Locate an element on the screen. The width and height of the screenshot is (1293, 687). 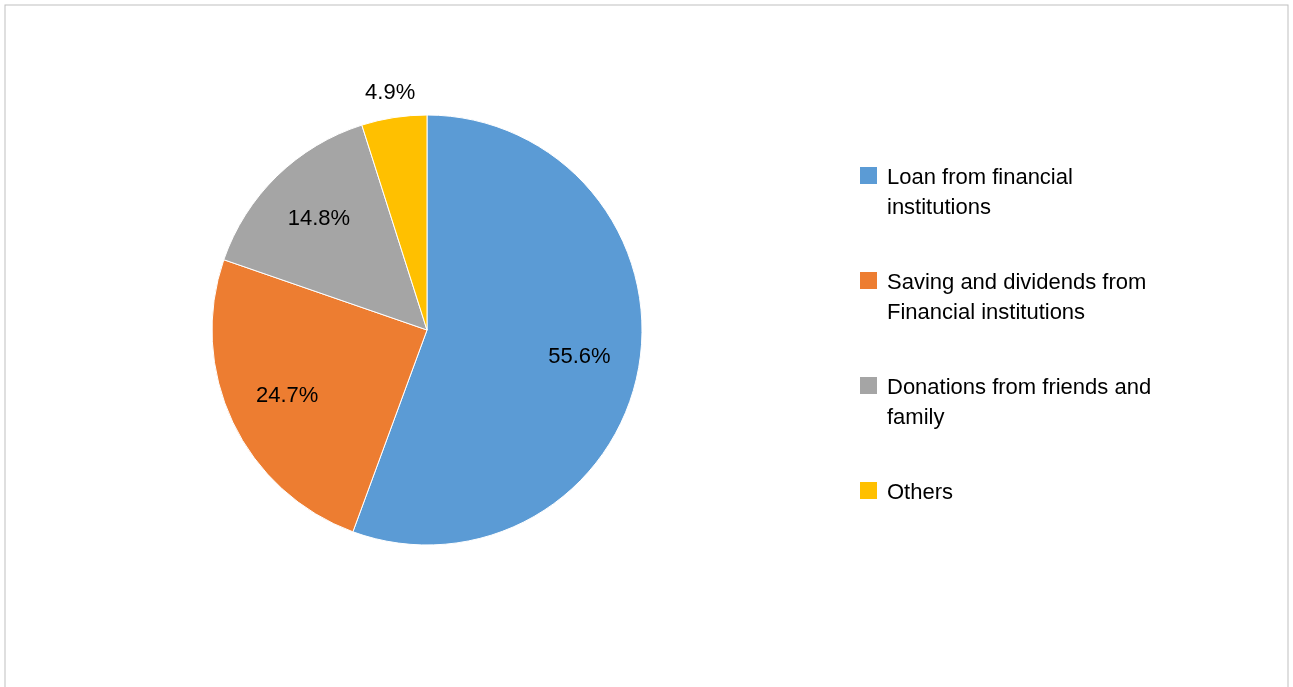
data-label: 14.8% is located at coordinates (319, 217).